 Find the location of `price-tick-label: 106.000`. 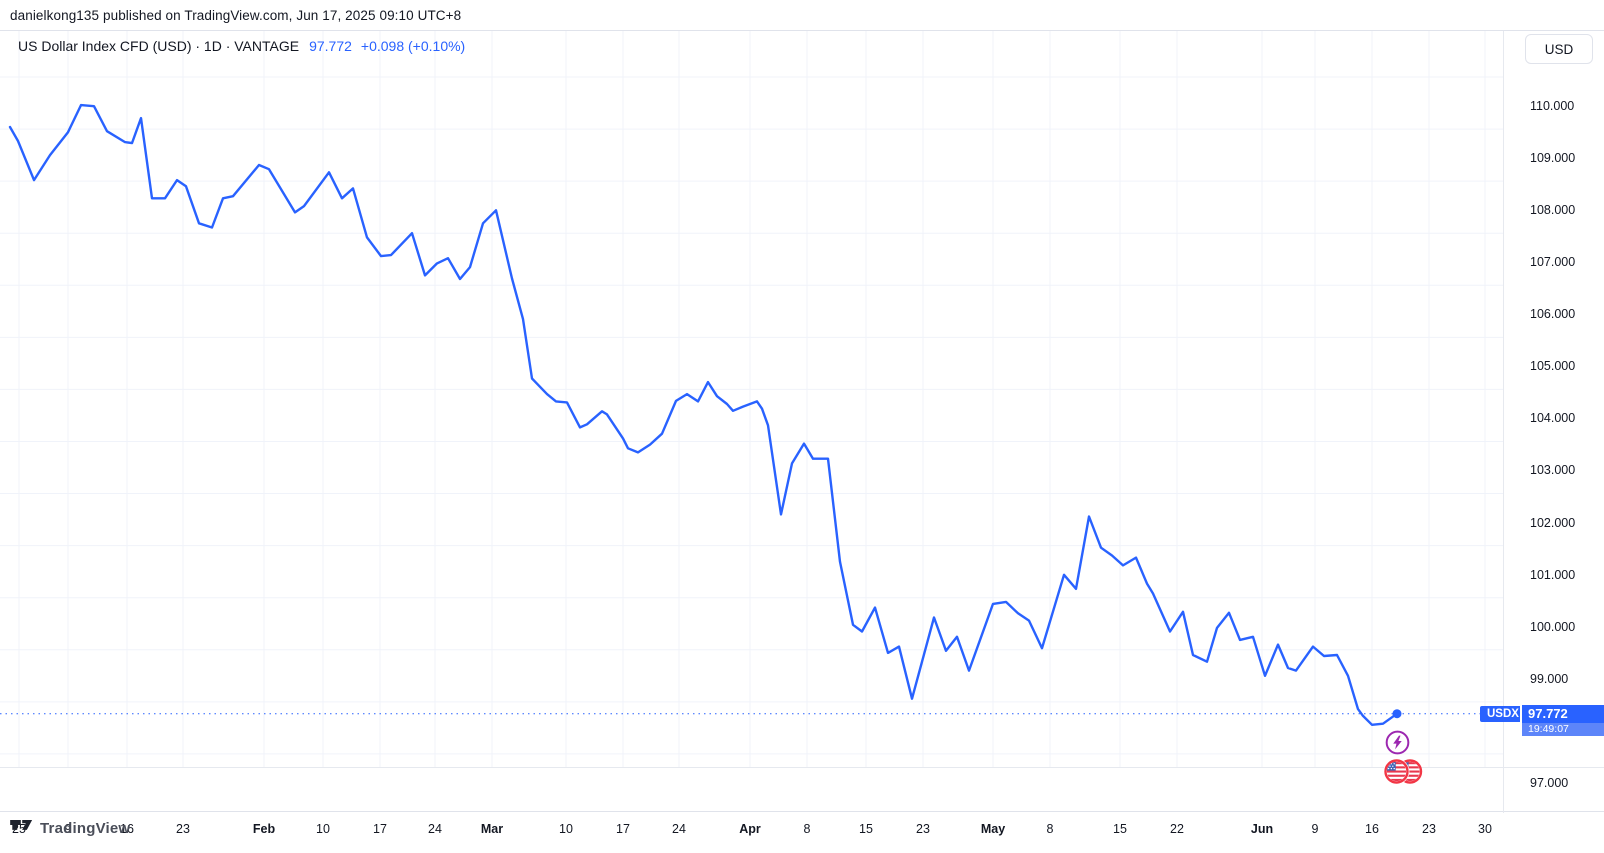

price-tick-label: 106.000 is located at coordinates (1553, 314).